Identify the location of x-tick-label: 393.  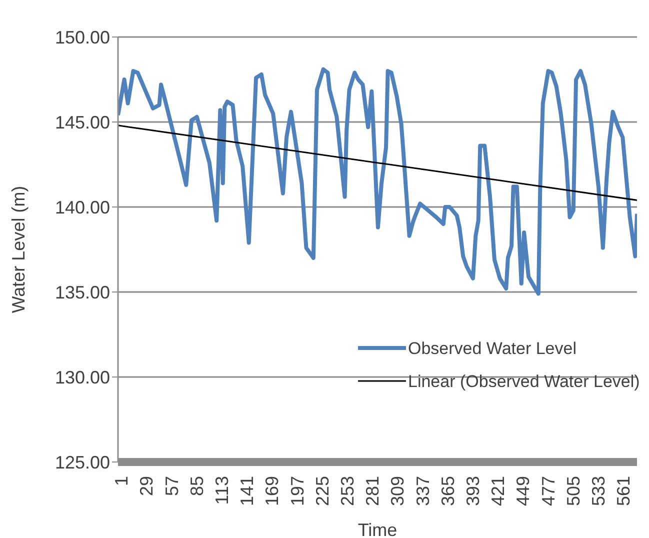
(472, 491).